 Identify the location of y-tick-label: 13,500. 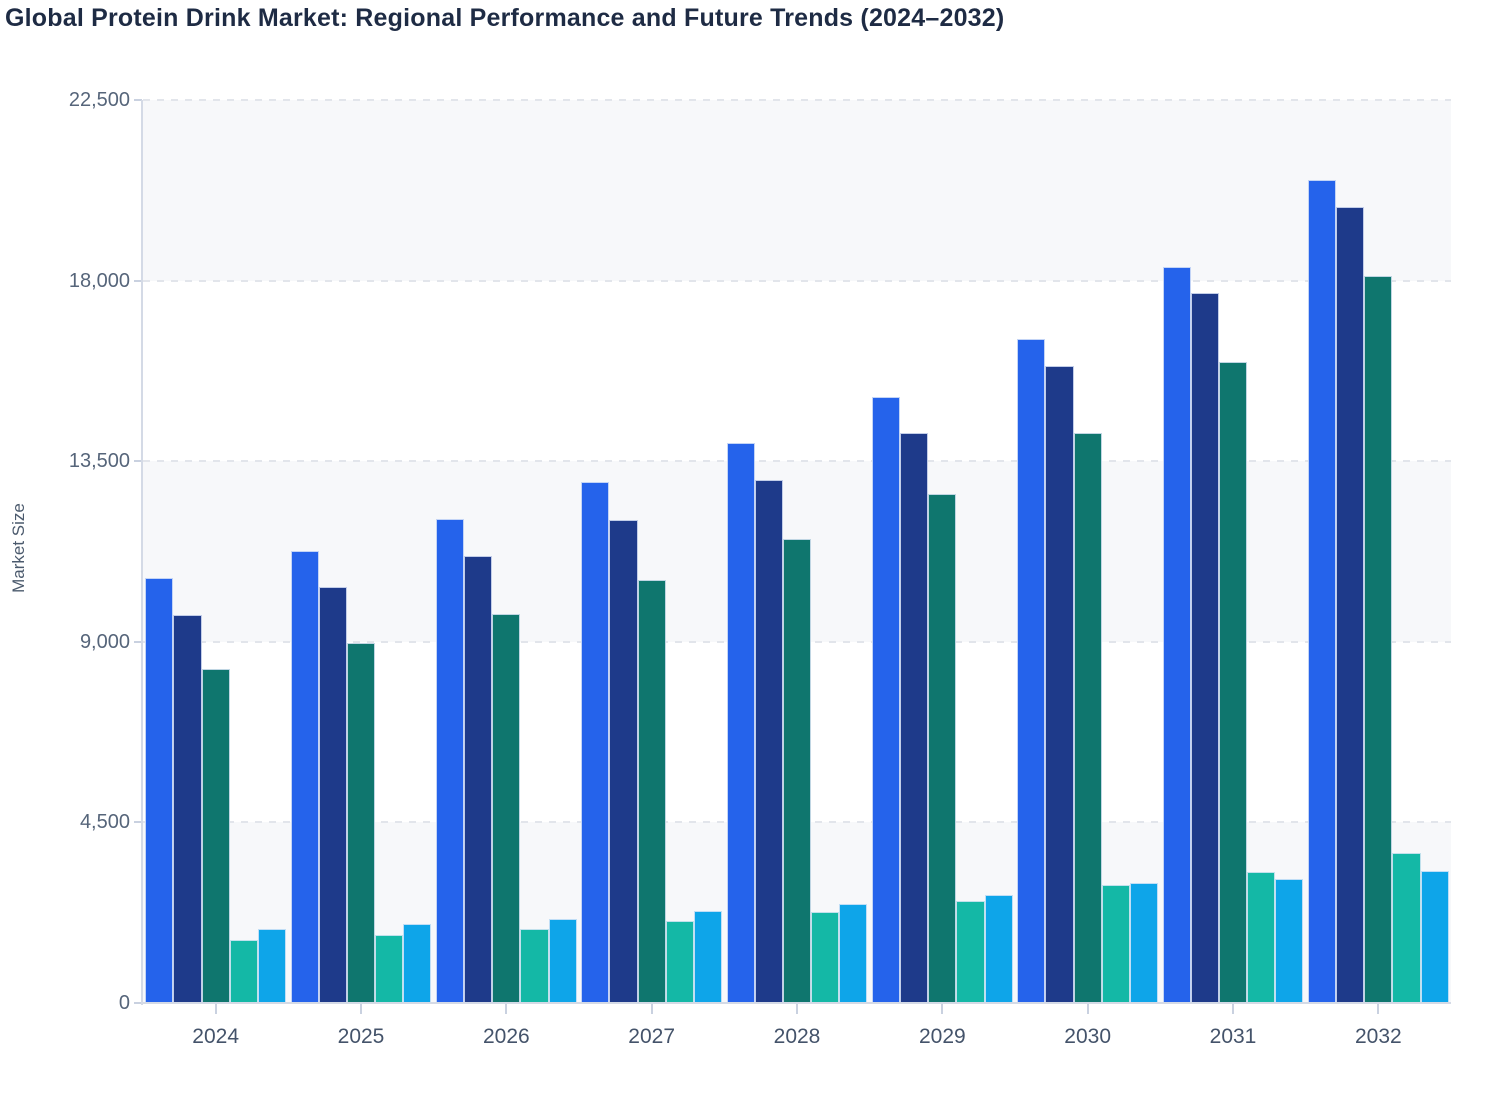
(99, 461).